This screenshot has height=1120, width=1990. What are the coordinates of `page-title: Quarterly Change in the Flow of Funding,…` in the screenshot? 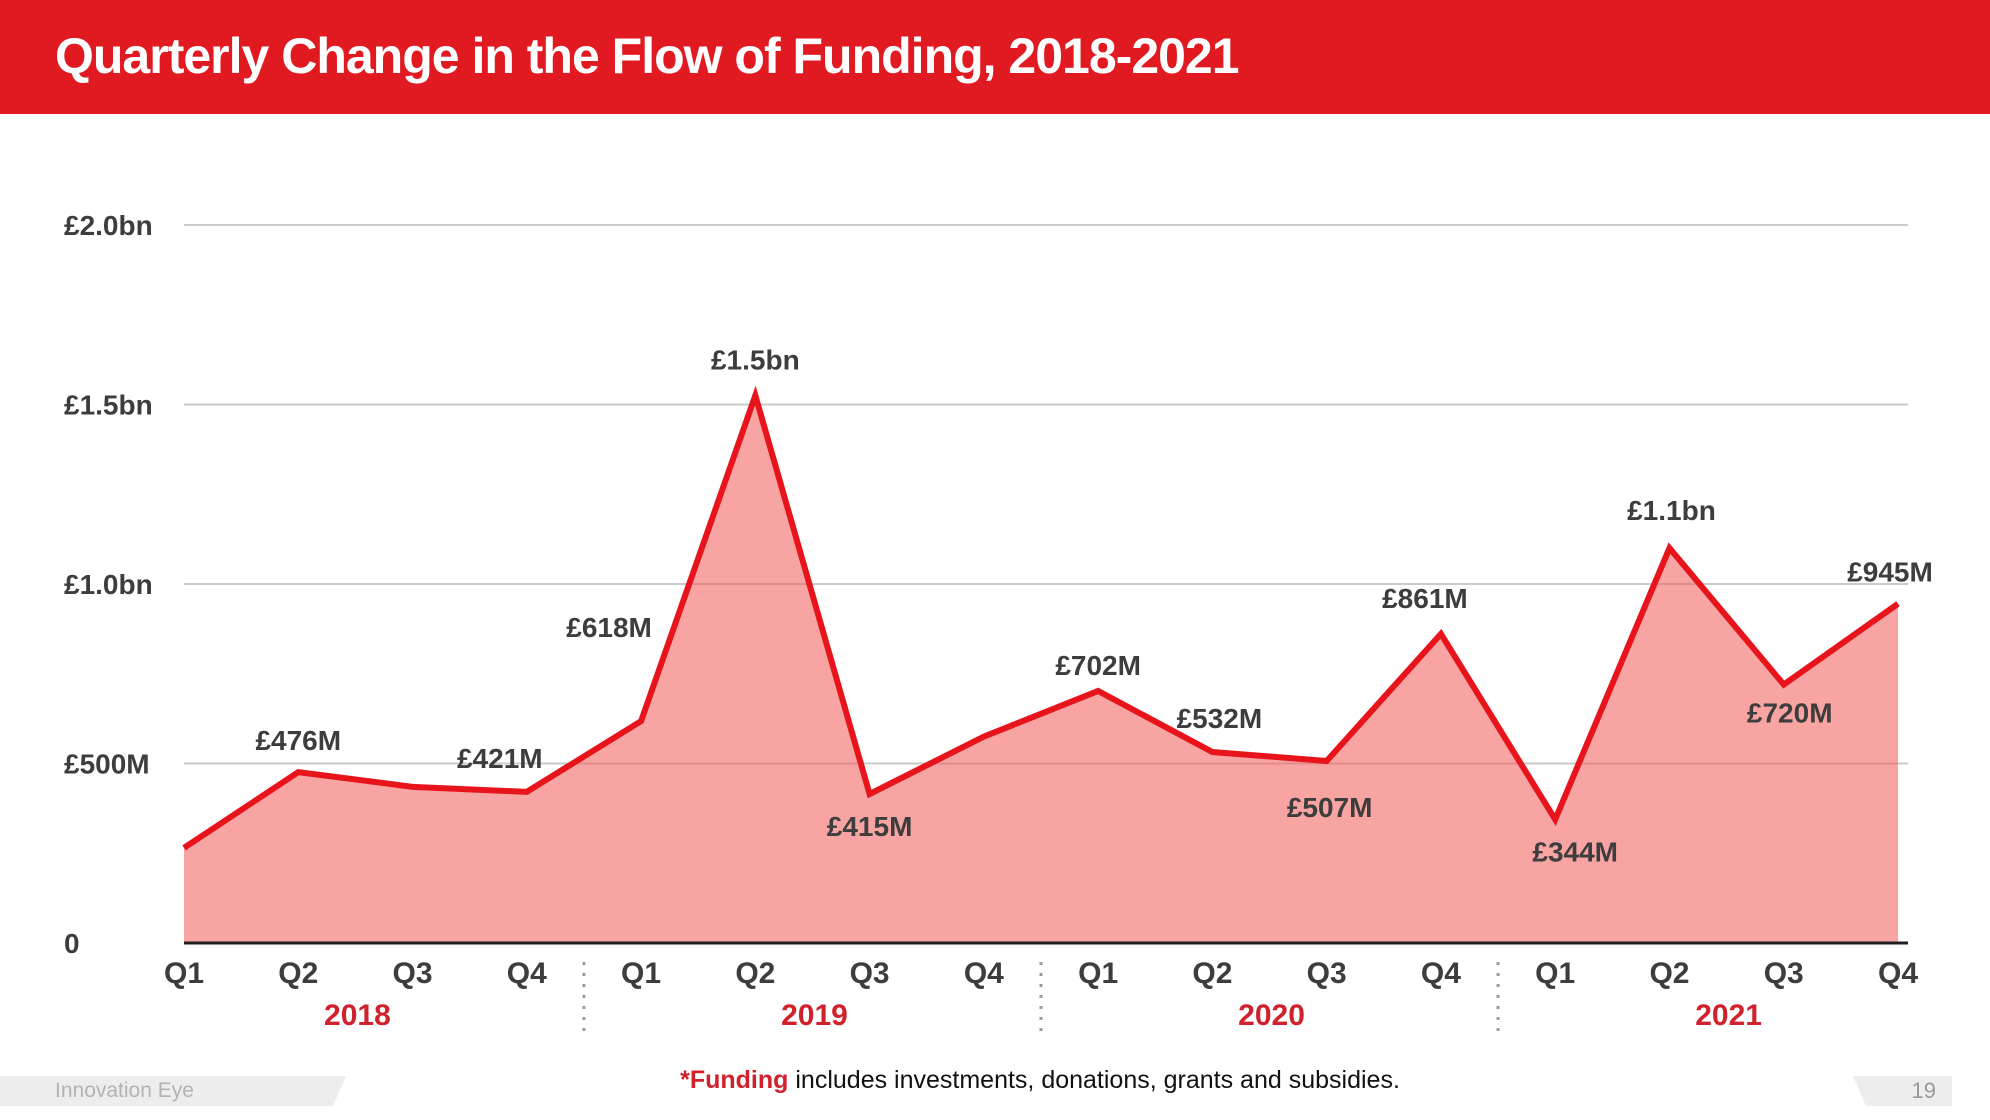 It's located at (647, 56).